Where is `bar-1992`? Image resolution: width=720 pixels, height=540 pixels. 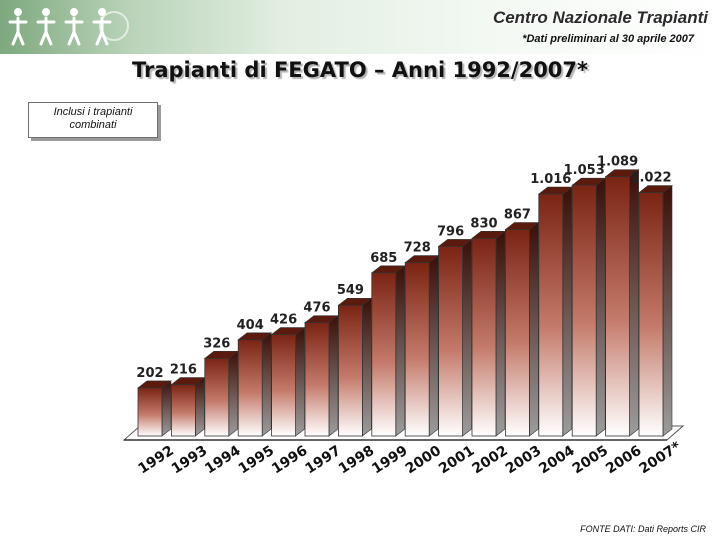 bar-1992 is located at coordinates (154, 408).